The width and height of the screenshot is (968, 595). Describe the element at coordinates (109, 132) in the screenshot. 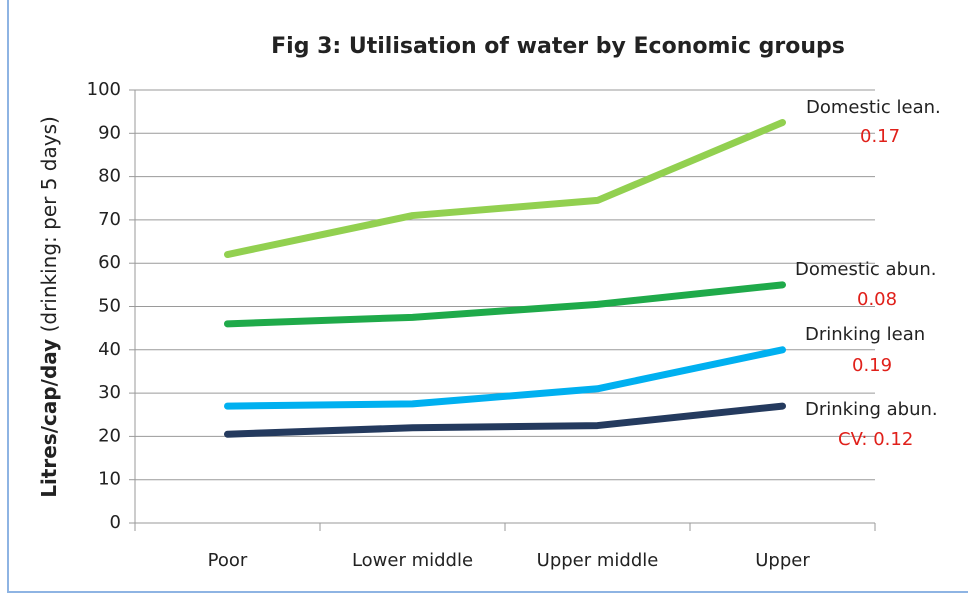

I see `y-tick-label: 90` at that location.